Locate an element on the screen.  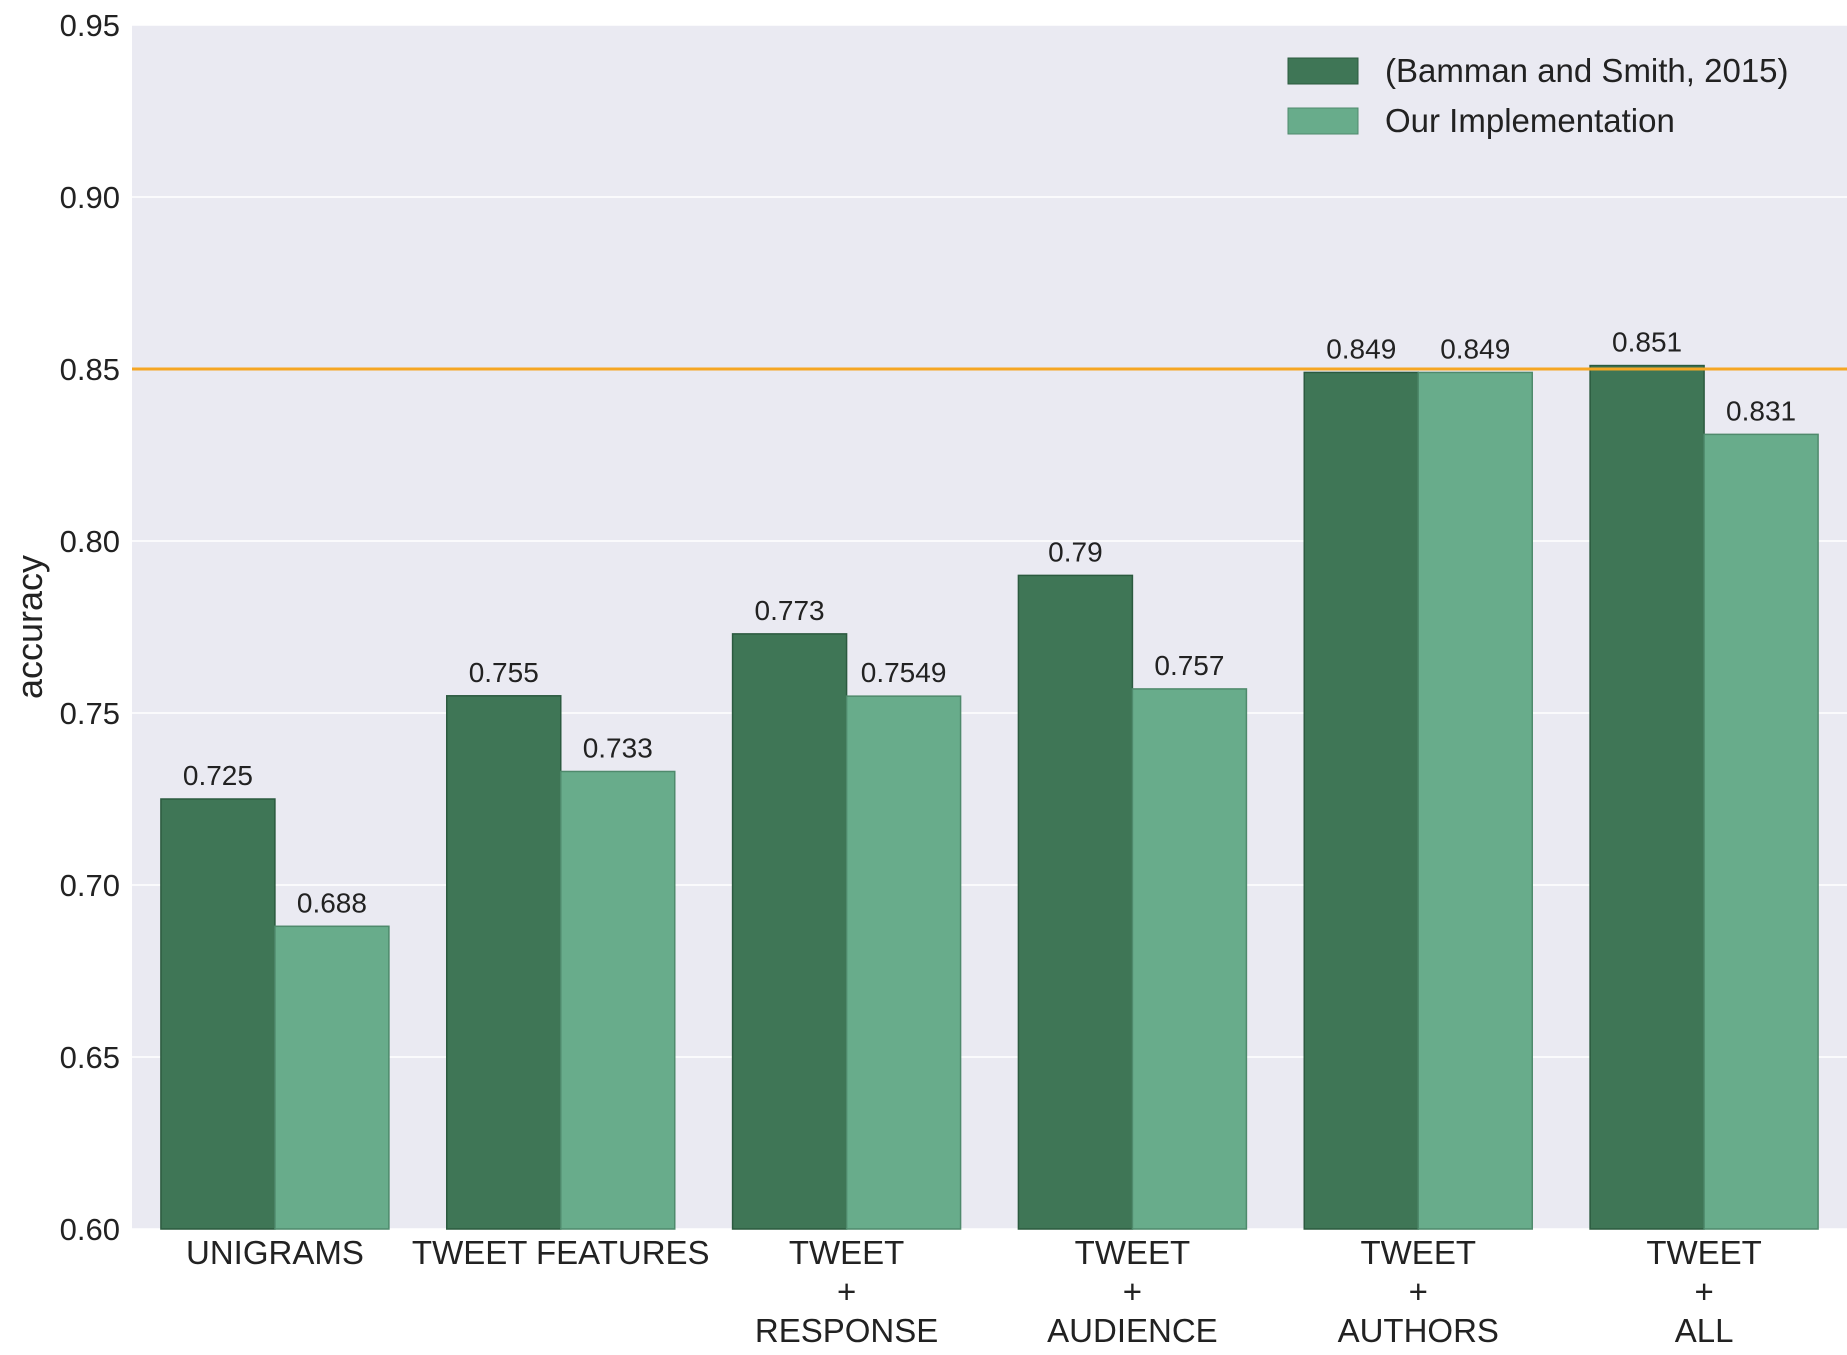
x-category-label: ALL is located at coordinates (1704, 1330).